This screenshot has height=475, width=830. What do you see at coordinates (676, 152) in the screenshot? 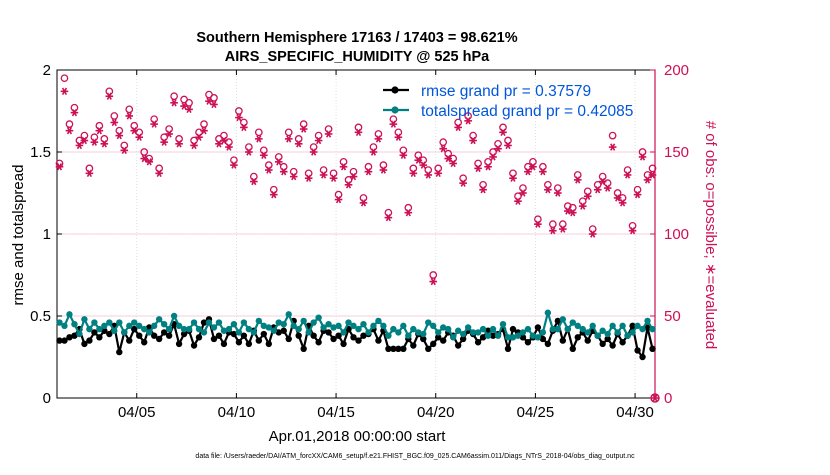
I see `y-right-tick-label: 150` at bounding box center [676, 152].